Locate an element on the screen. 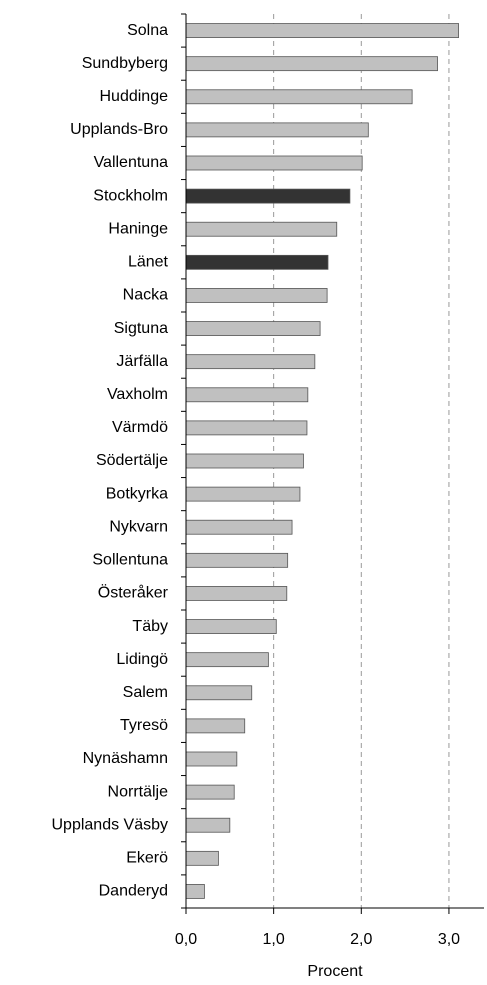 The height and width of the screenshot is (985, 487). y-tick-label: Järfälla is located at coordinates (142, 361).